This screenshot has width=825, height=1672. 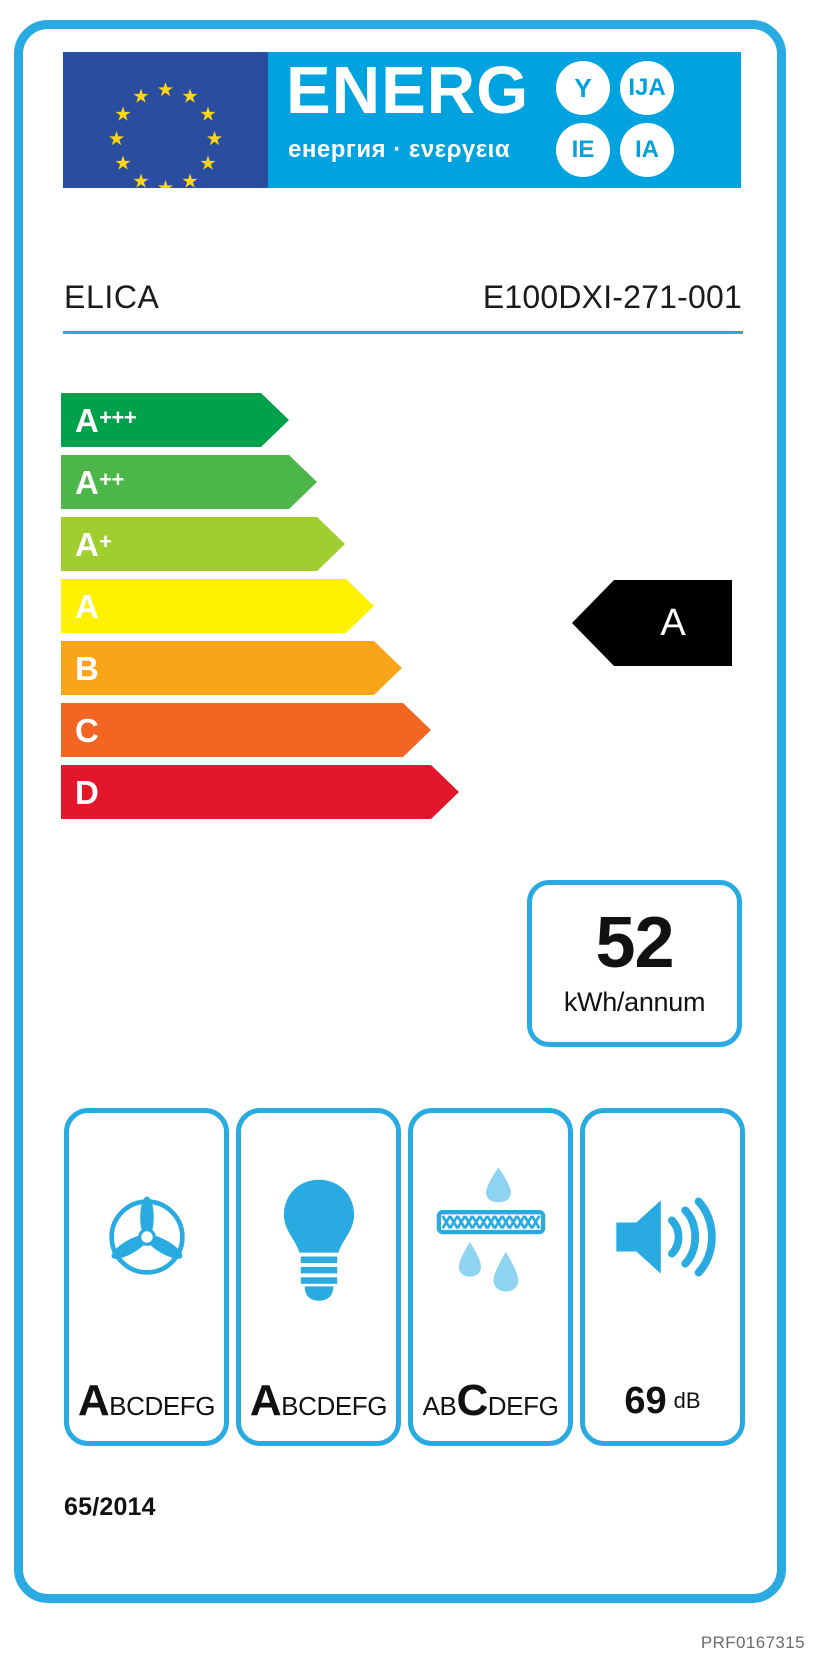 I want to click on class-arrow: C, so click(x=246, y=730).